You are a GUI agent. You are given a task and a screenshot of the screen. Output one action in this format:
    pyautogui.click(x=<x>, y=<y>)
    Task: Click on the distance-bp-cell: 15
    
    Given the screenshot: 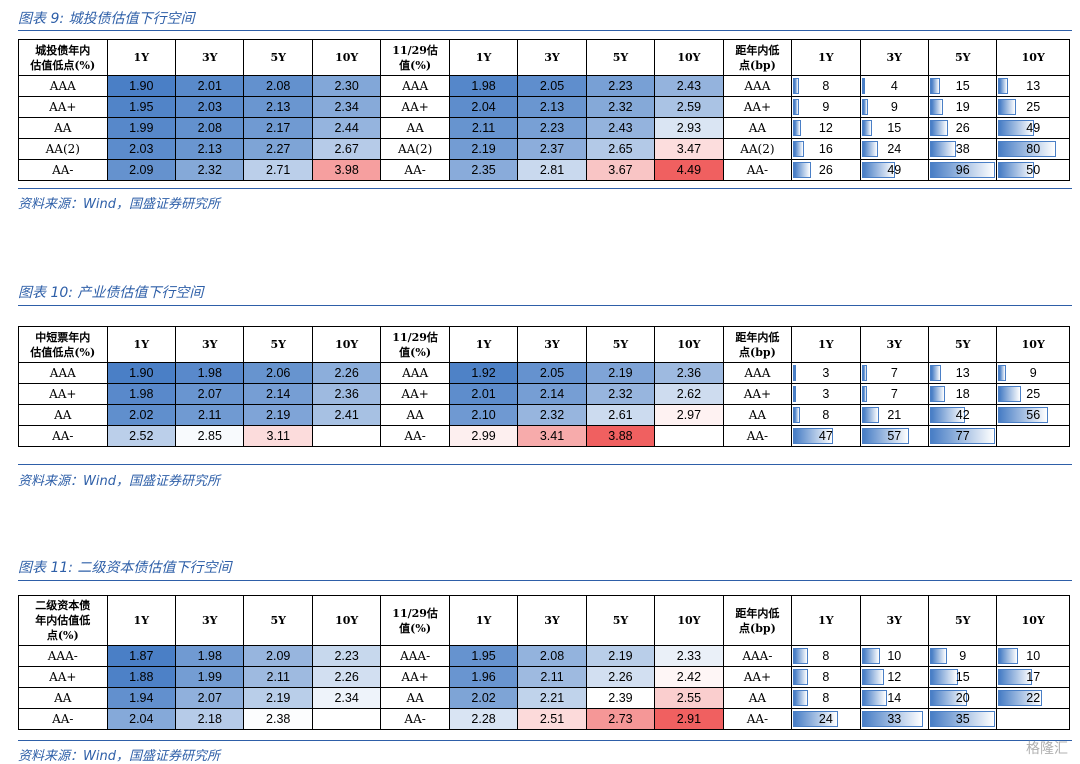 What is the action you would take?
    pyautogui.click(x=963, y=86)
    